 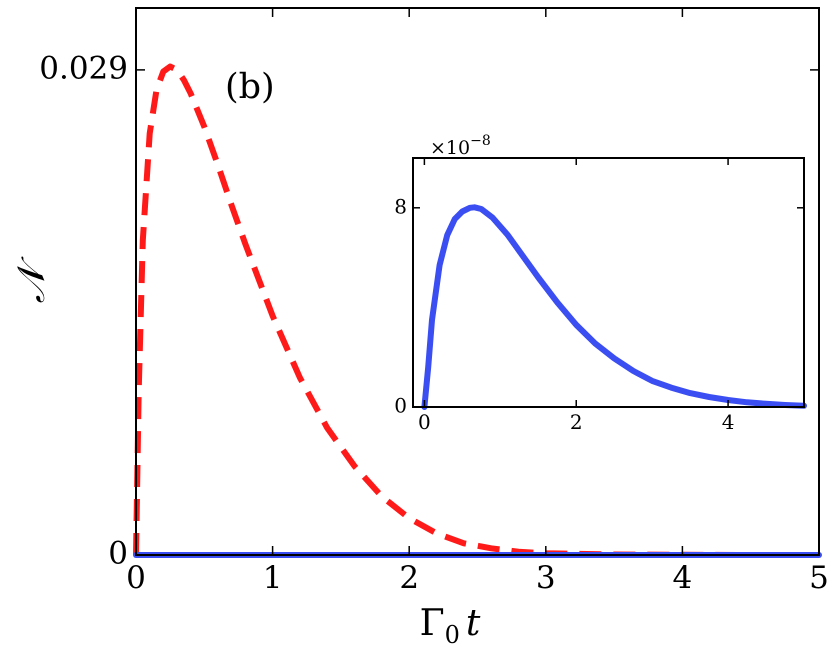 I want to click on x-axis-label-gamma: Γ, so click(x=432, y=623).